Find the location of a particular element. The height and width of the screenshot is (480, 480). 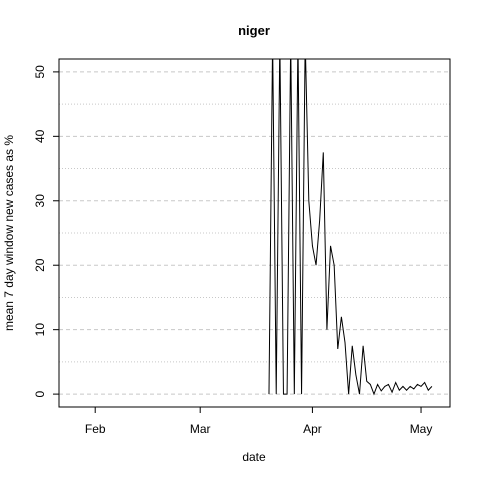

chart-title: niger is located at coordinates (254, 30).